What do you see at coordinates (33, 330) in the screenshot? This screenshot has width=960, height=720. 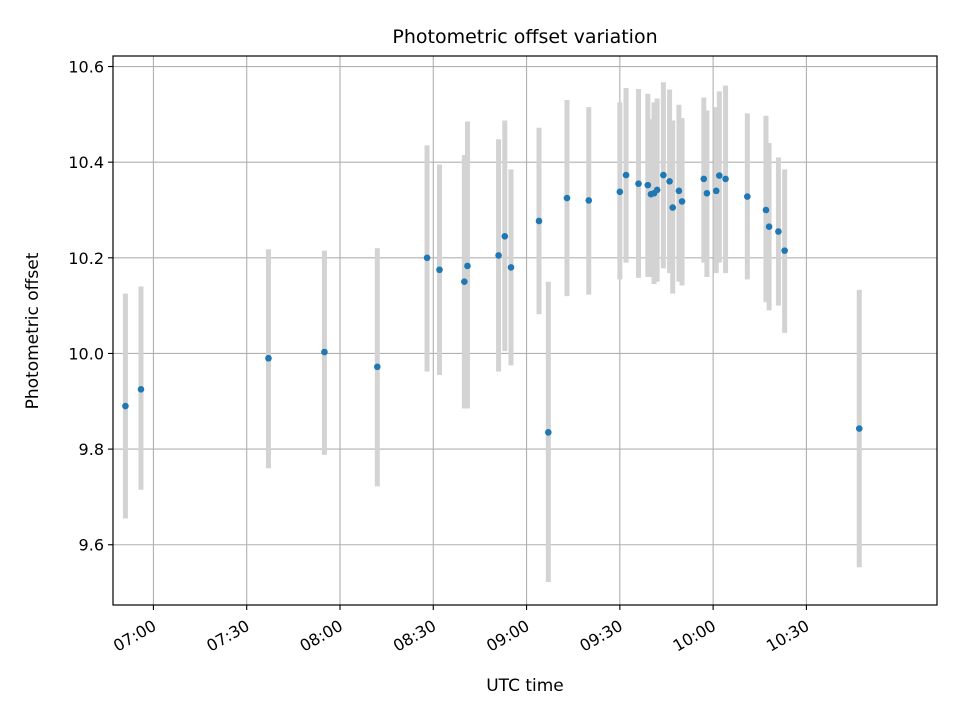 I see `y-axis-label: Photometric offset` at bounding box center [33, 330].